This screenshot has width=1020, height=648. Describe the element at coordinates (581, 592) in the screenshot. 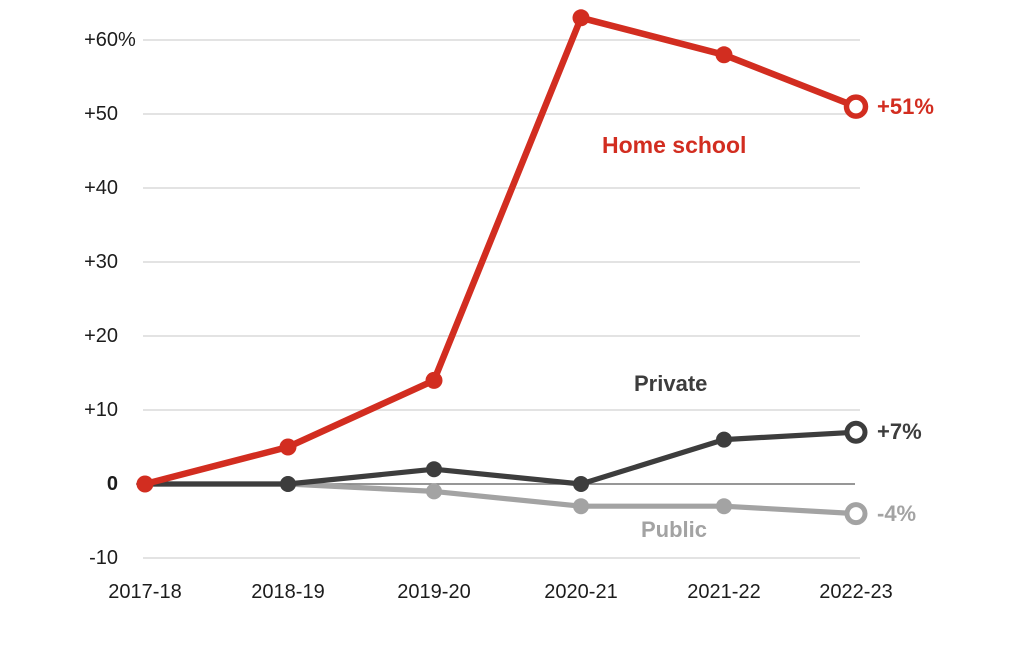

I see `x-tick-label: 2020-21` at that location.